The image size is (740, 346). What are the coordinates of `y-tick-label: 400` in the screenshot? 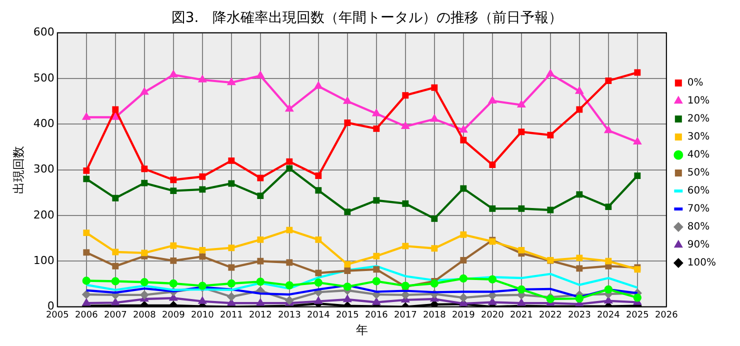 It's located at (43, 123).